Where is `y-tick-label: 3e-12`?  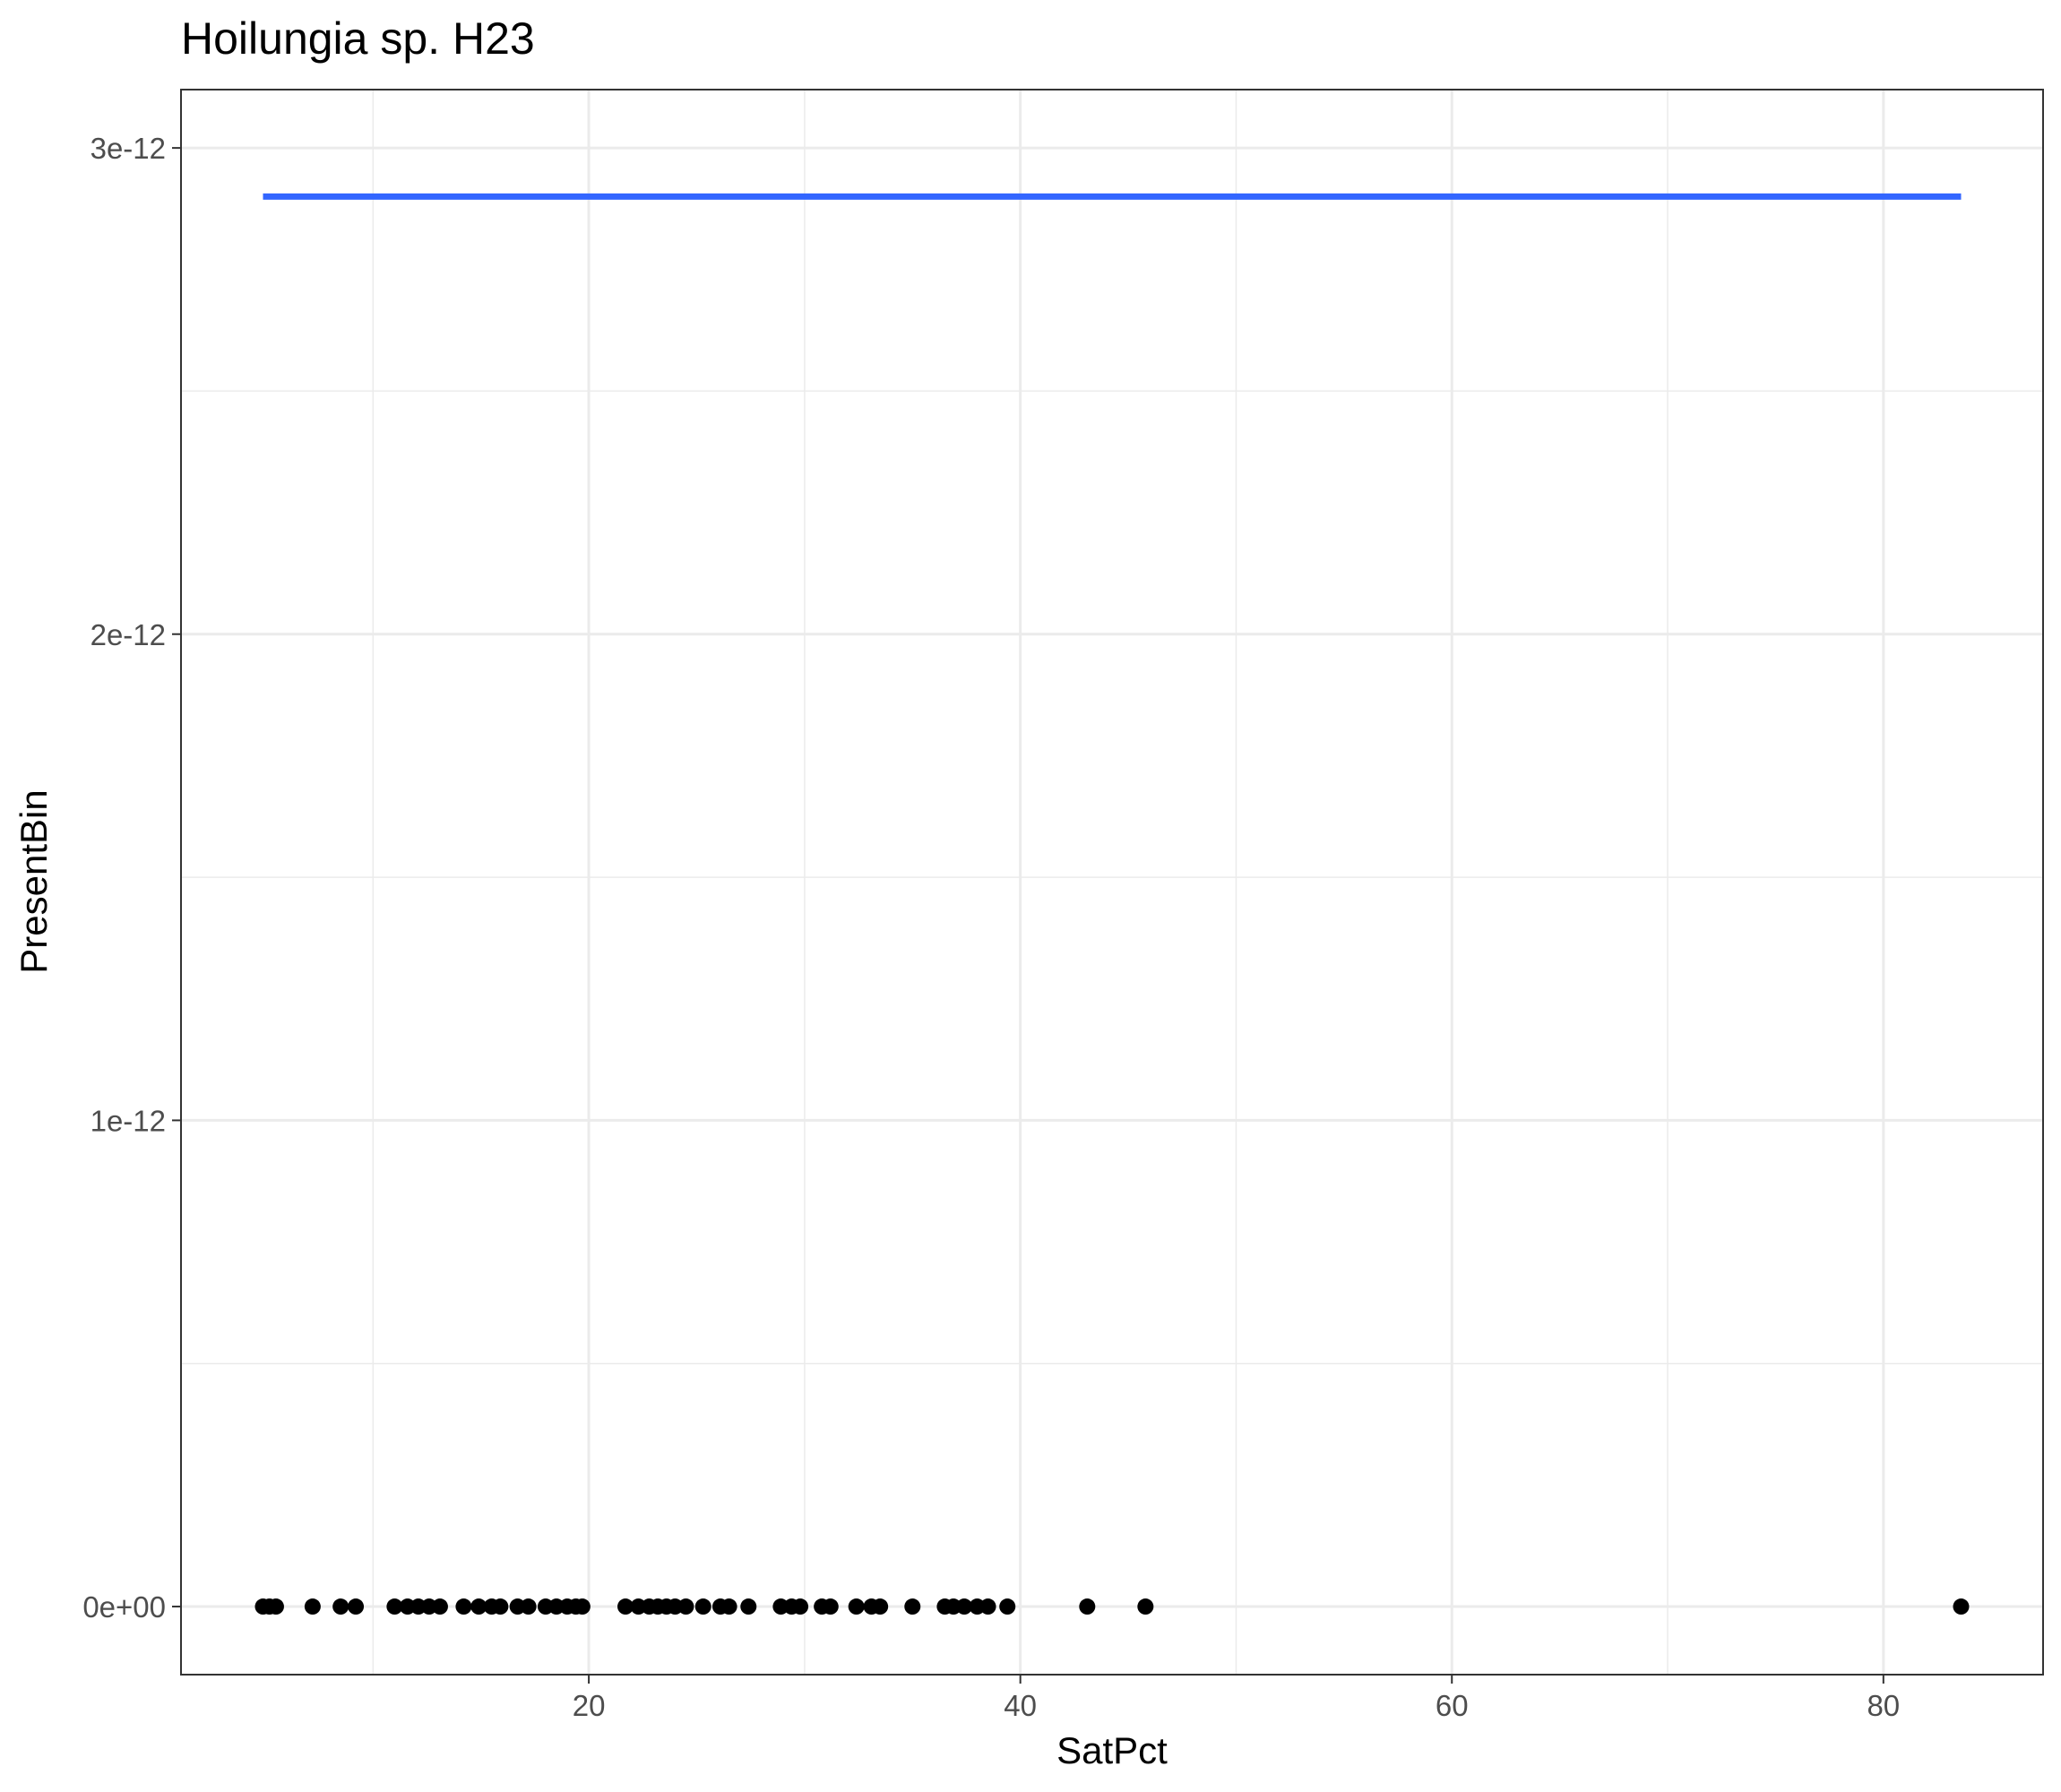 y-tick-label: 3e-12 is located at coordinates (128, 148).